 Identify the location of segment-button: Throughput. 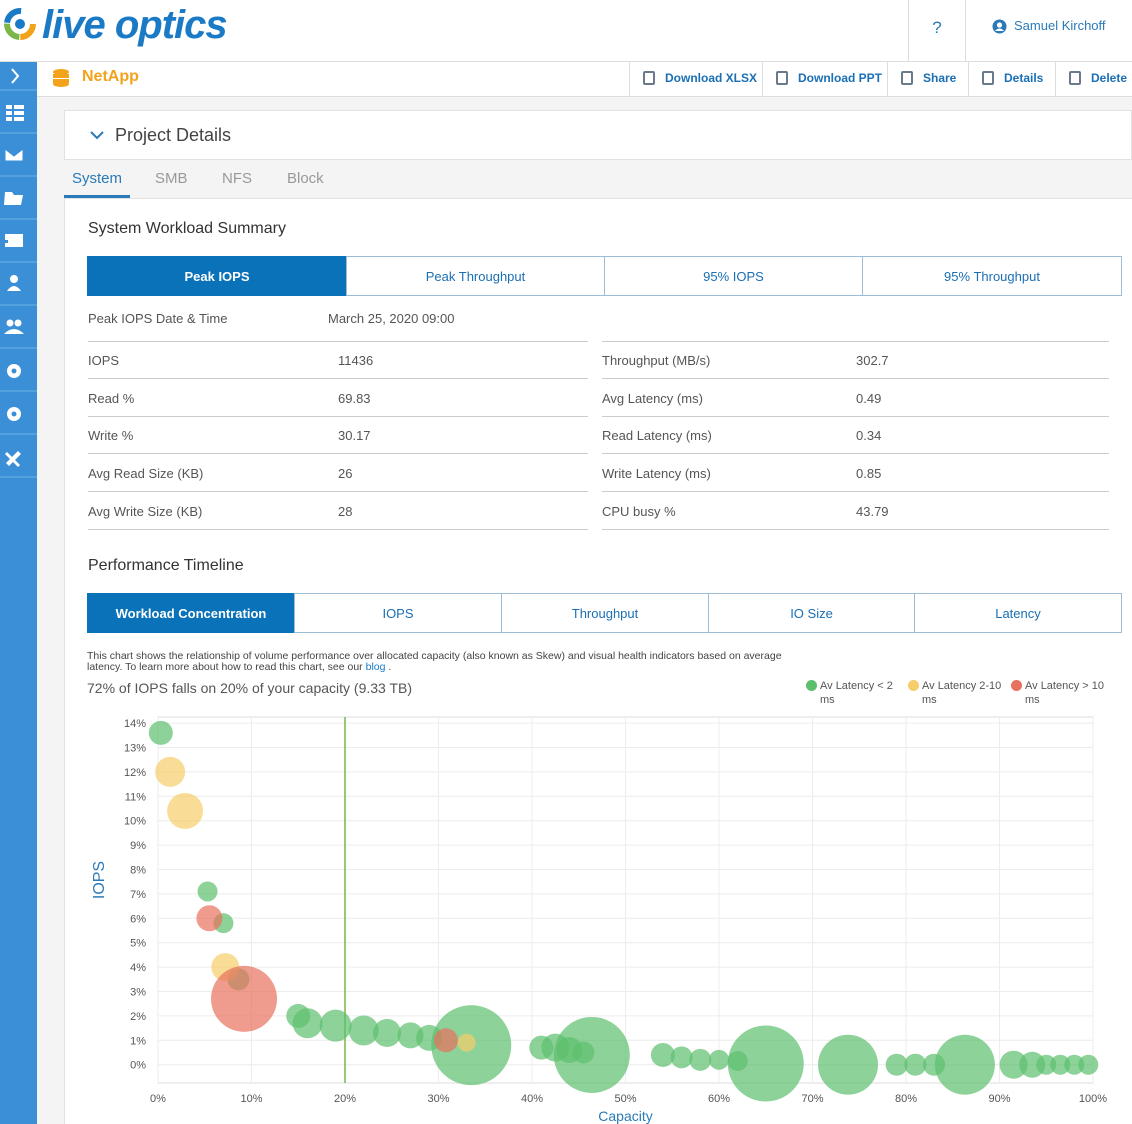
(605, 613).